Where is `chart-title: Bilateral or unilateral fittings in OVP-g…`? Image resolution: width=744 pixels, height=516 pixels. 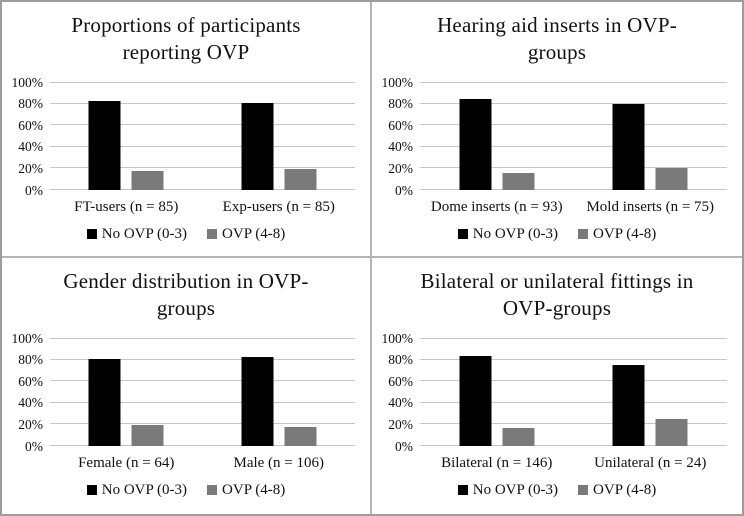 chart-title: Bilateral or unilateral fittings in OVP-g… is located at coordinates (557, 298).